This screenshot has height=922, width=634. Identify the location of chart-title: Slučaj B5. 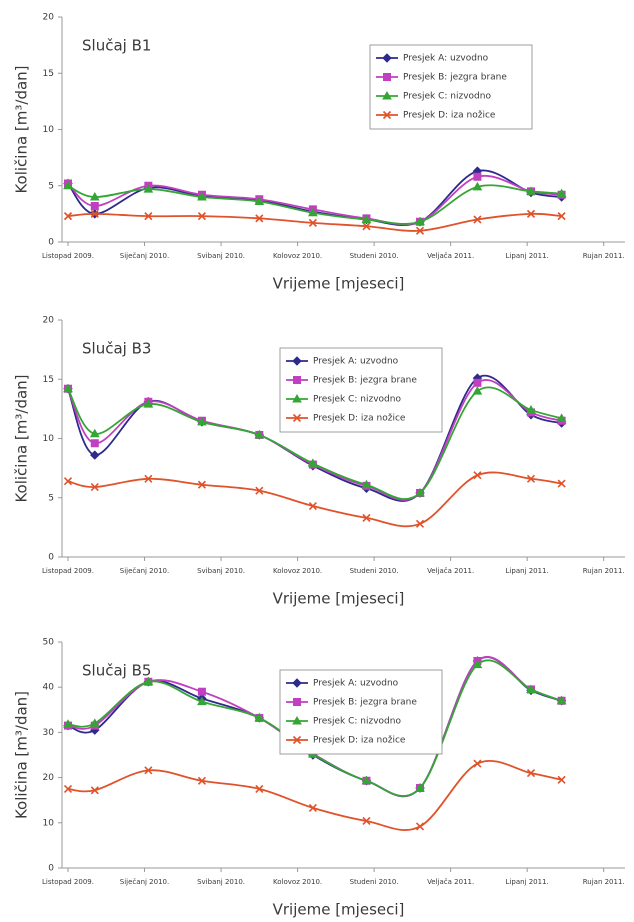
(116, 671).